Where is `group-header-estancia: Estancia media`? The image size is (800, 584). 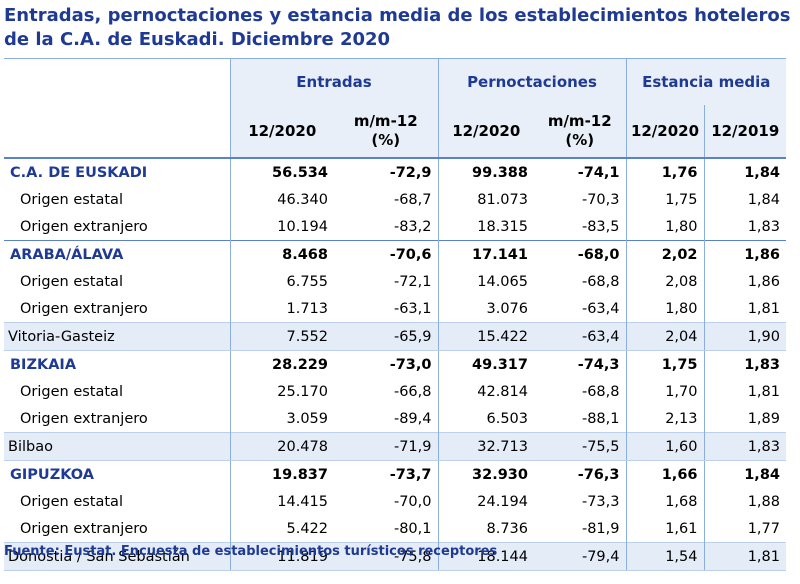
group-header-estancia: Estancia media is located at coordinates (705, 81).